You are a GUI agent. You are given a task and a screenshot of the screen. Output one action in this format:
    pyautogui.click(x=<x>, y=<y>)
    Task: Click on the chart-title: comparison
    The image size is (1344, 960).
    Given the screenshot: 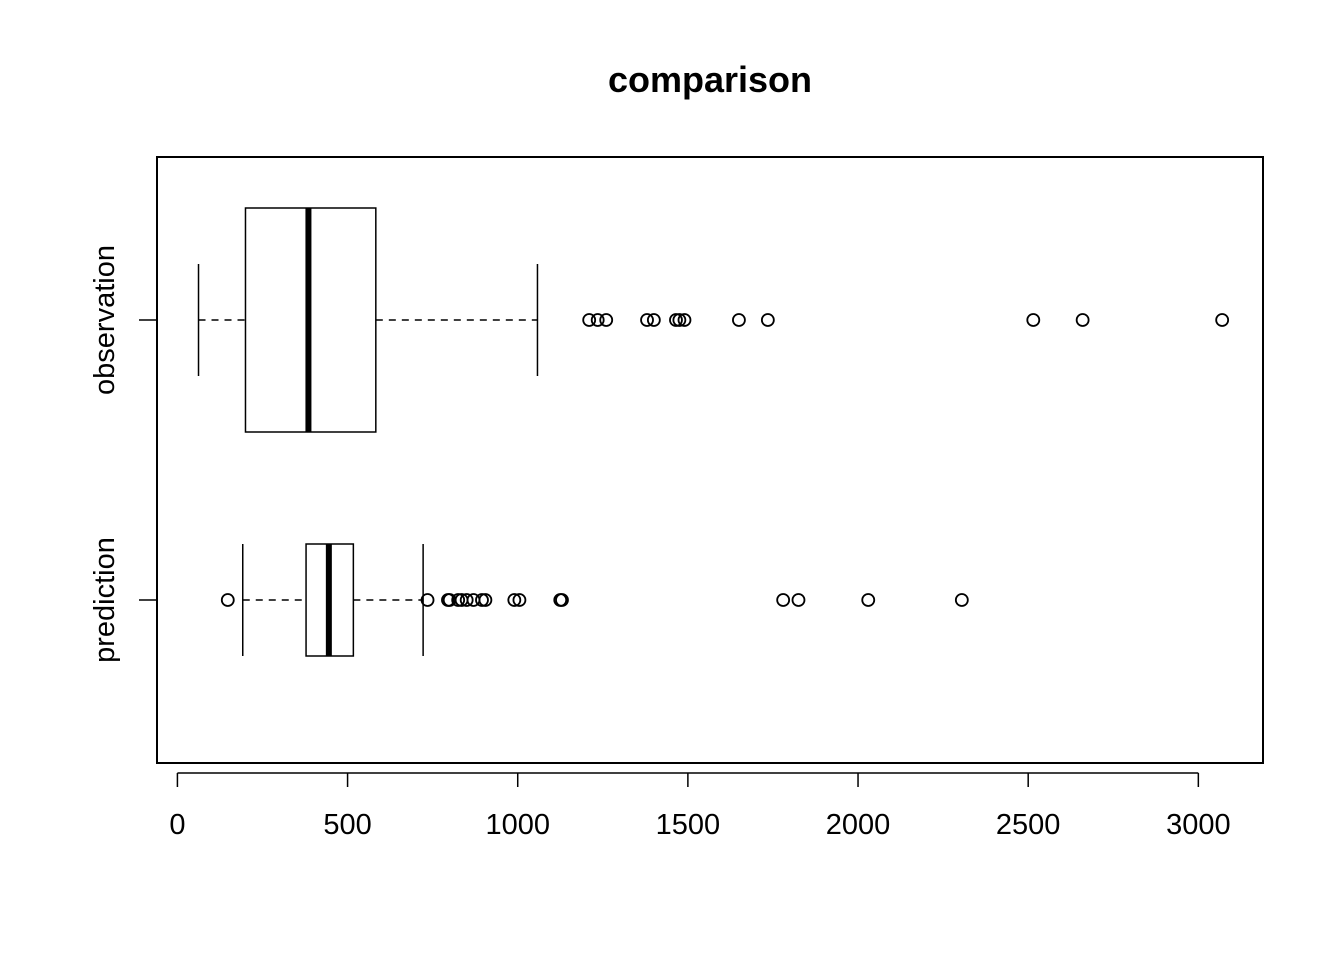 What is the action you would take?
    pyautogui.click(x=710, y=79)
    